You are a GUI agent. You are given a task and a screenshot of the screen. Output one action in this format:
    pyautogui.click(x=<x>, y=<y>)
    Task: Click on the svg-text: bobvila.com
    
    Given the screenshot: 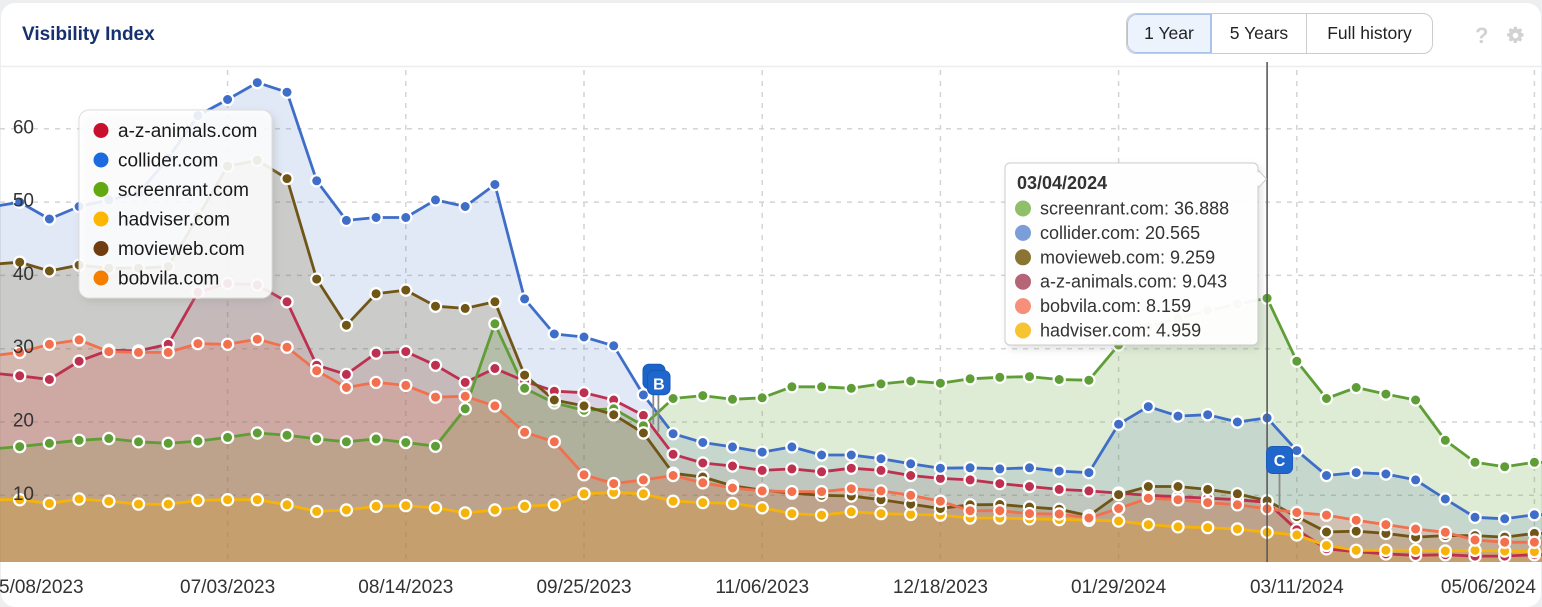 What is the action you would take?
    pyautogui.click(x=168, y=279)
    